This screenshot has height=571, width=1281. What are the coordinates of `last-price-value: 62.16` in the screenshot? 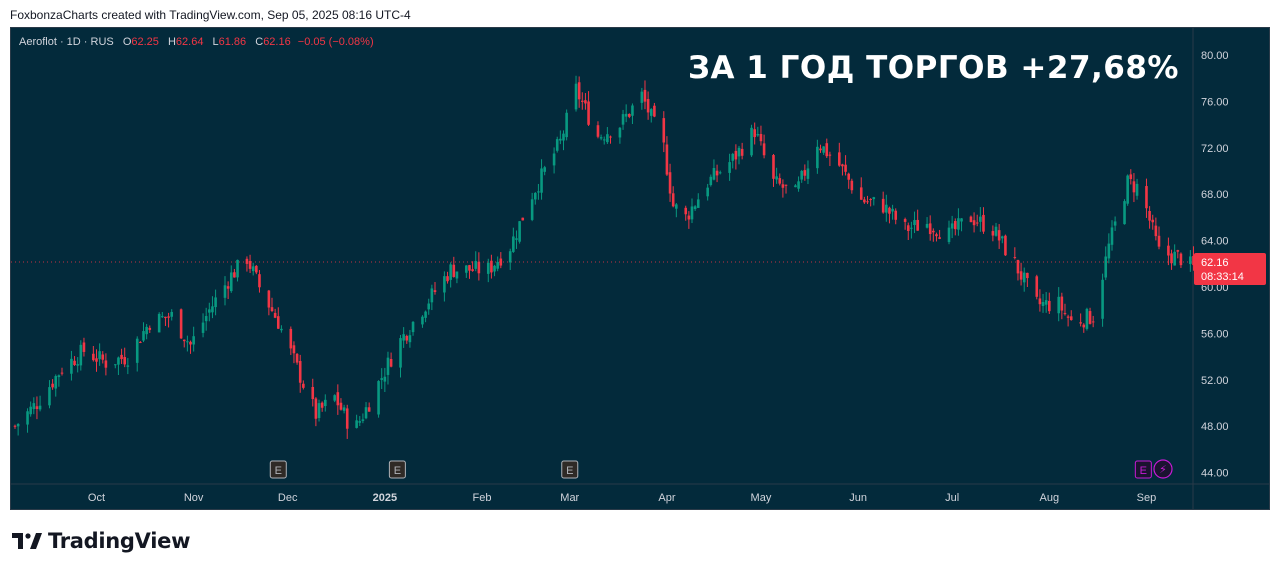 It's located at (1215, 263).